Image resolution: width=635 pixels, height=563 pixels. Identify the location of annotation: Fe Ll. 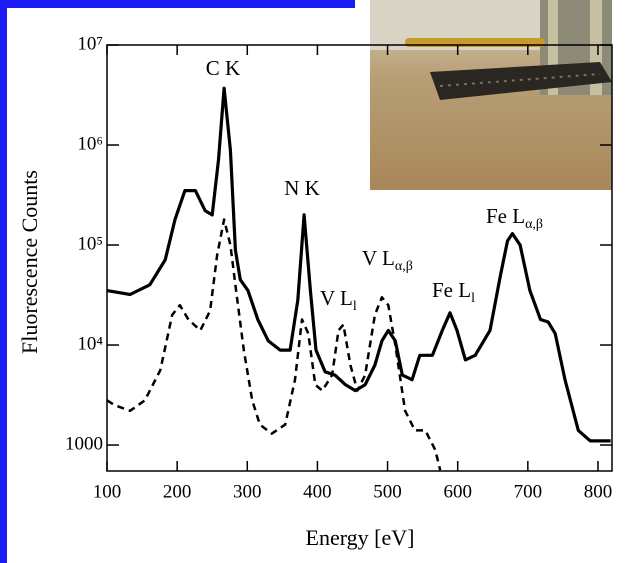
(453, 292).